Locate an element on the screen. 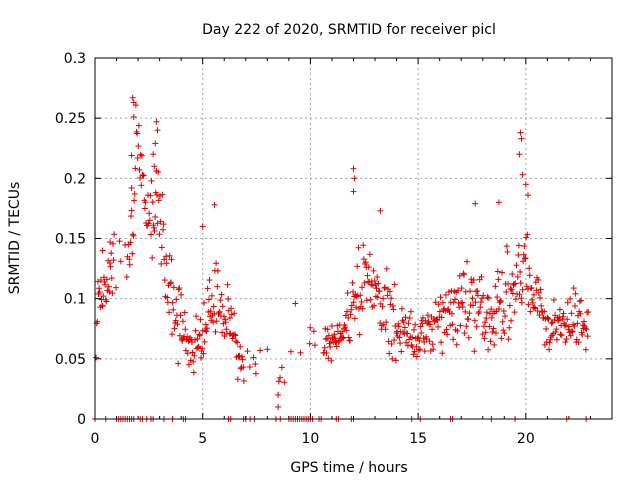  y-axis-label: SRMTID / TECUs is located at coordinates (15, 238).